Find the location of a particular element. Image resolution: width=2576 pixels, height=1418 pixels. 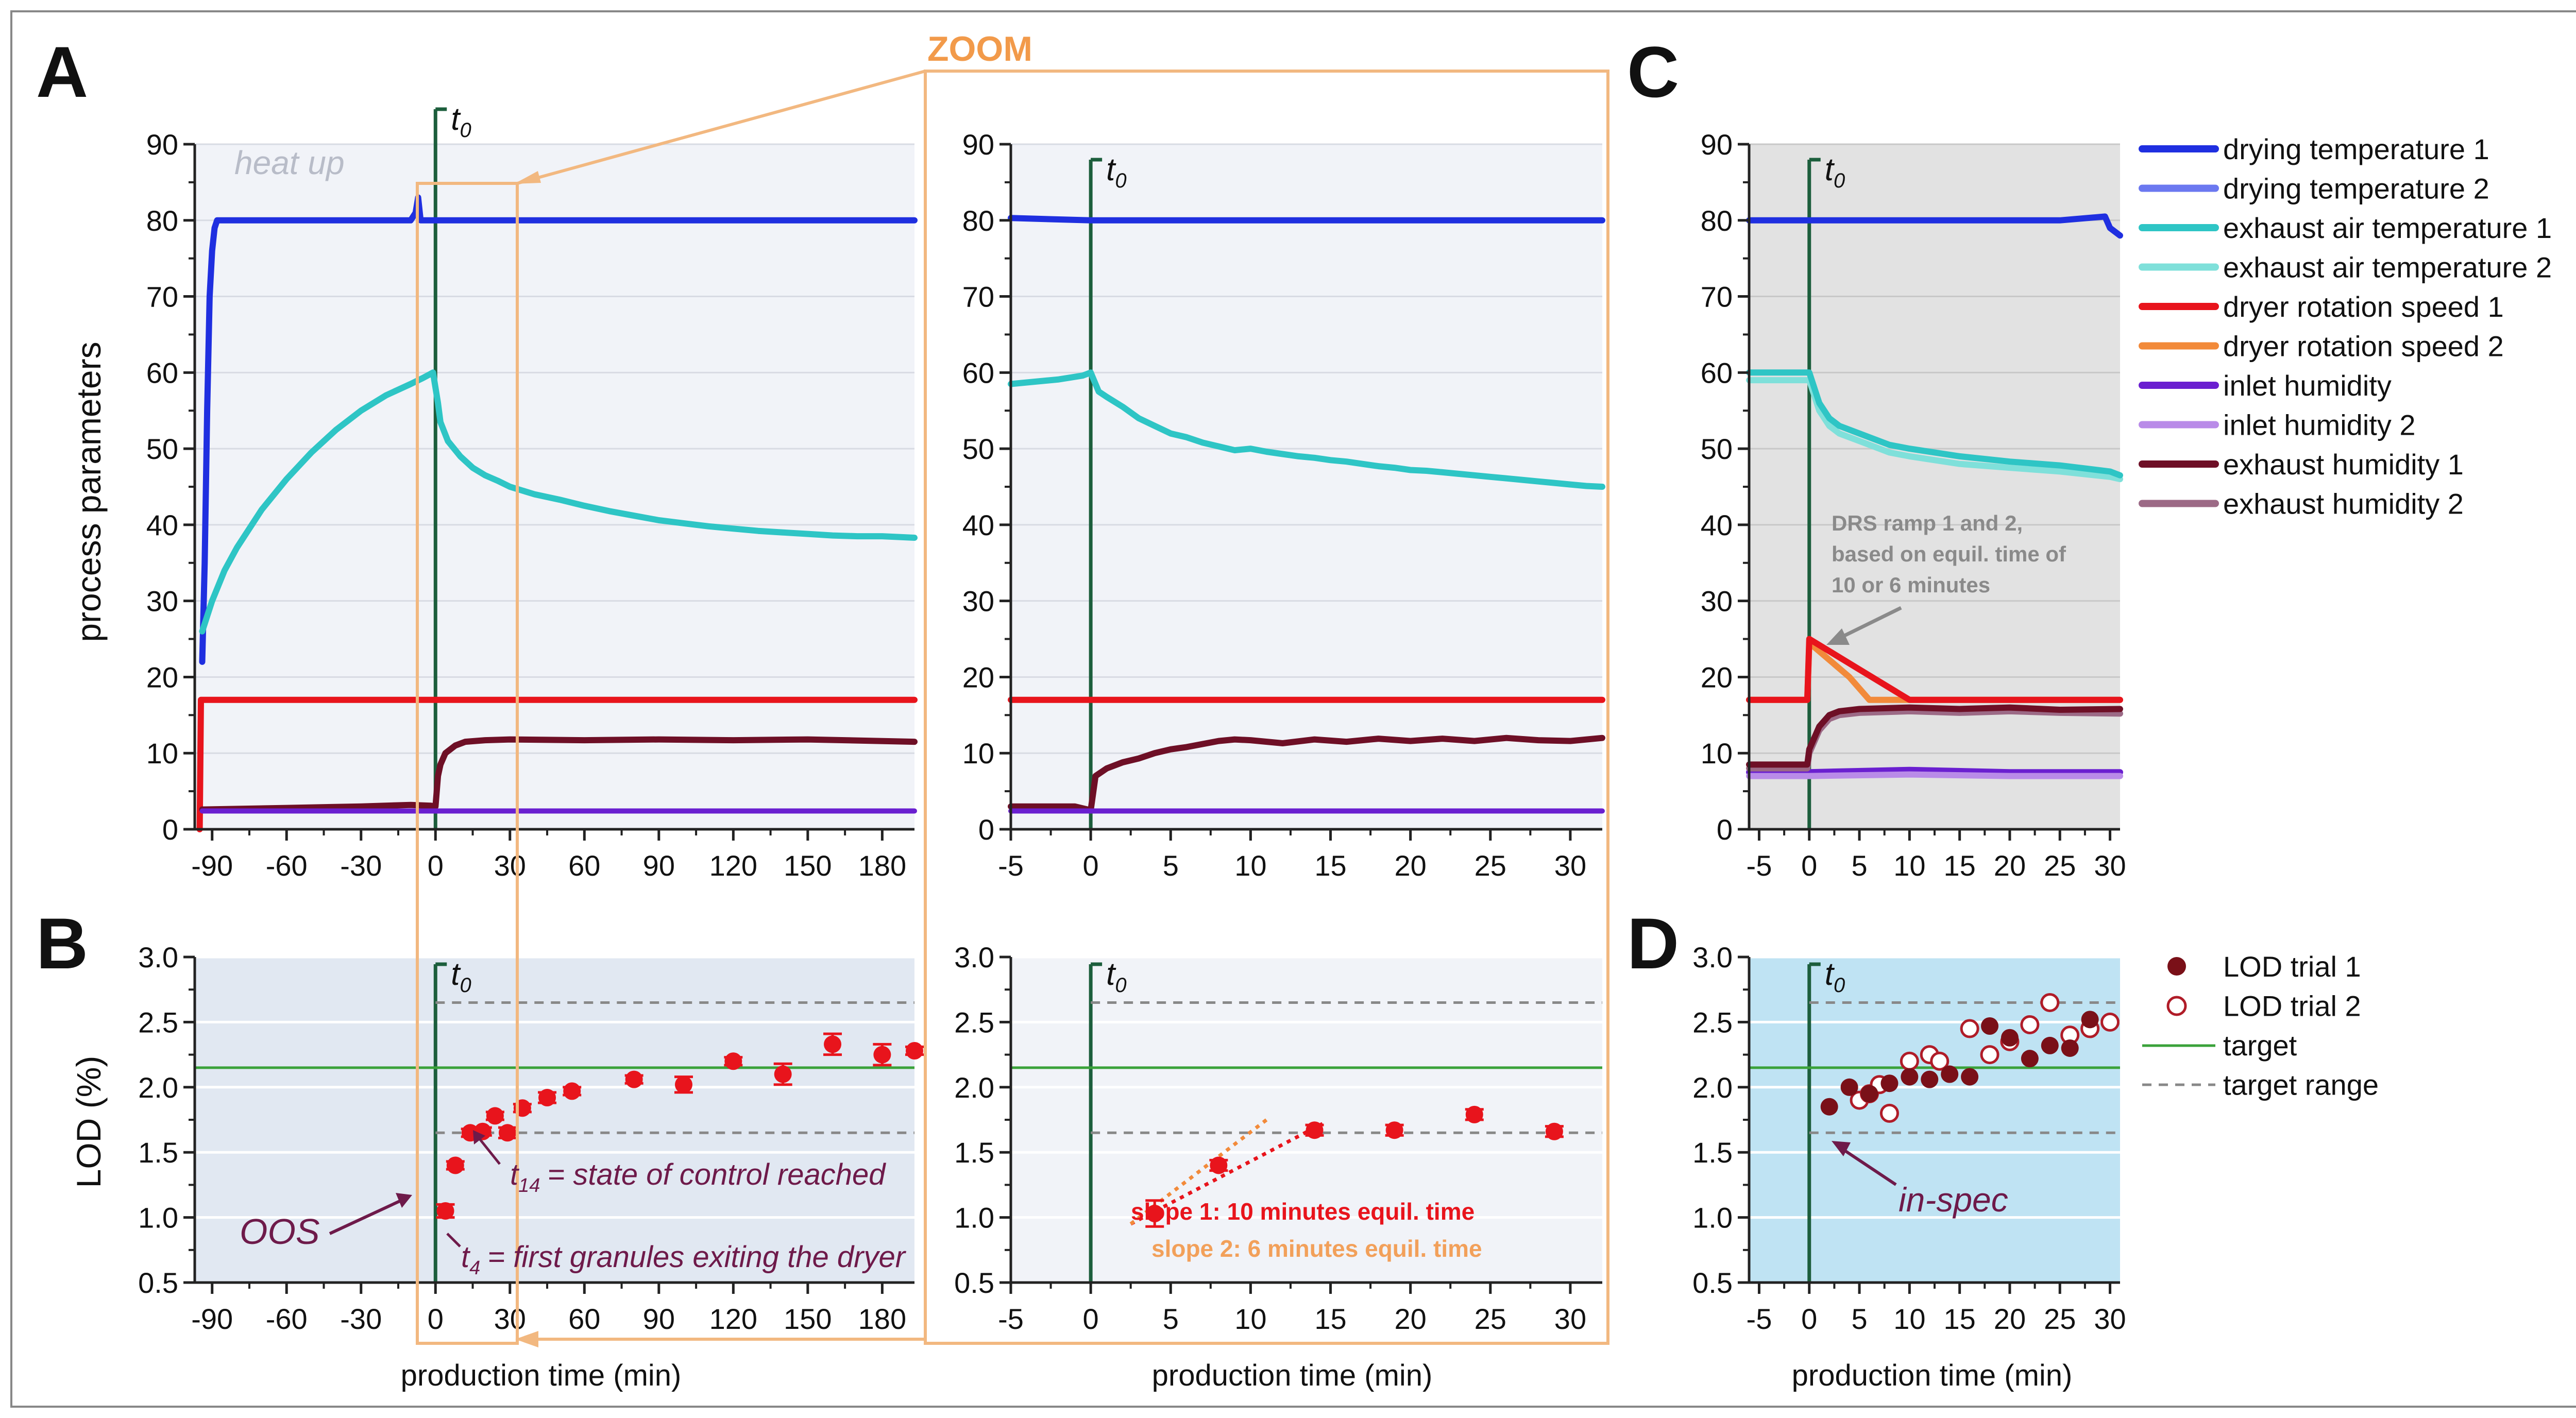

t0-label-subscript: 0 is located at coordinates (1839, 180).